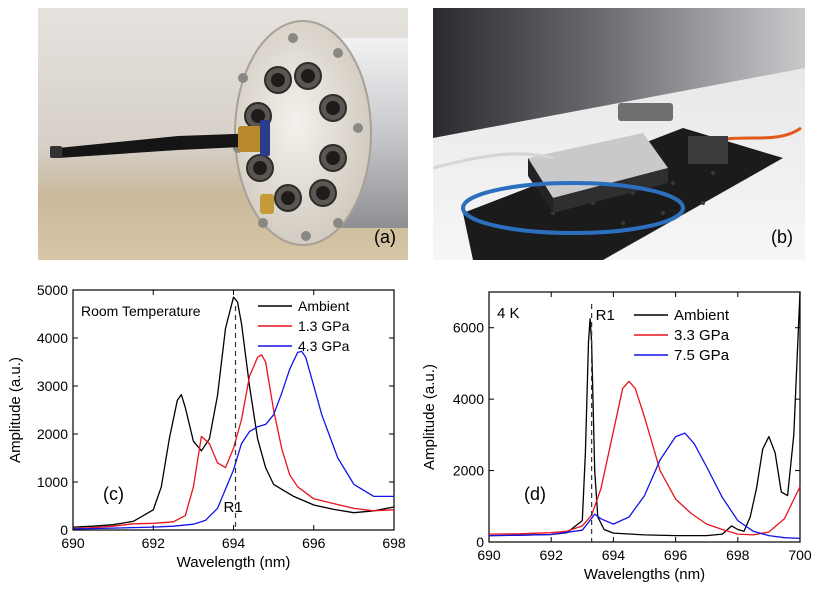  What do you see at coordinates (429, 417) in the screenshot?
I see `chart-d-y-axis-label: Amplitude (a.u.)` at bounding box center [429, 417].